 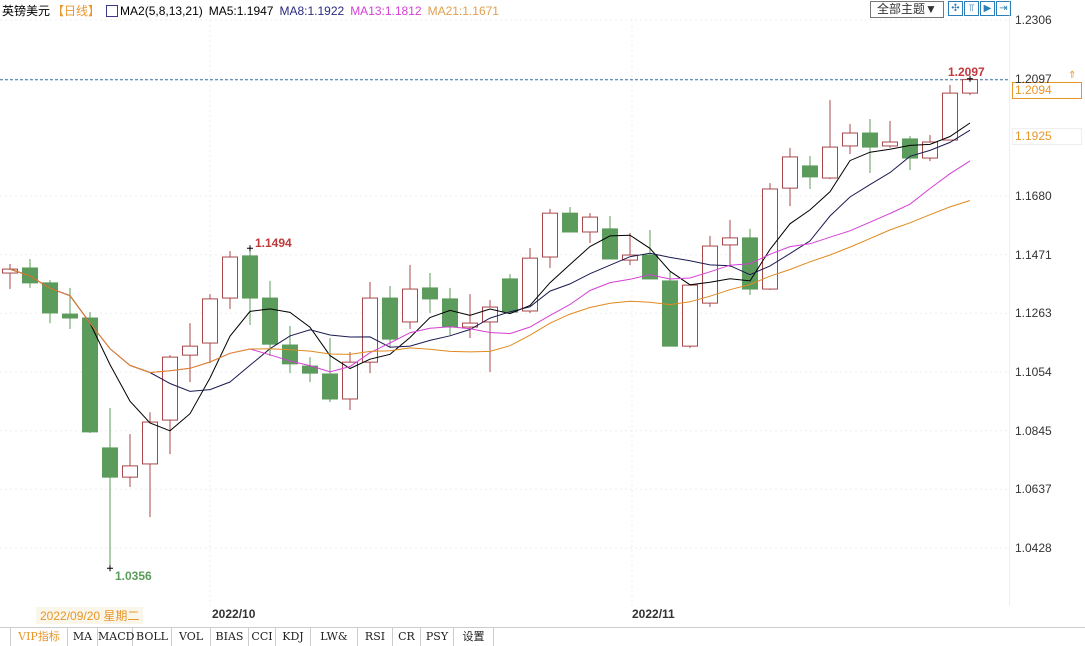 What do you see at coordinates (386, 10) in the screenshot?
I see `ma13-value: MA13:1.1812` at bounding box center [386, 10].